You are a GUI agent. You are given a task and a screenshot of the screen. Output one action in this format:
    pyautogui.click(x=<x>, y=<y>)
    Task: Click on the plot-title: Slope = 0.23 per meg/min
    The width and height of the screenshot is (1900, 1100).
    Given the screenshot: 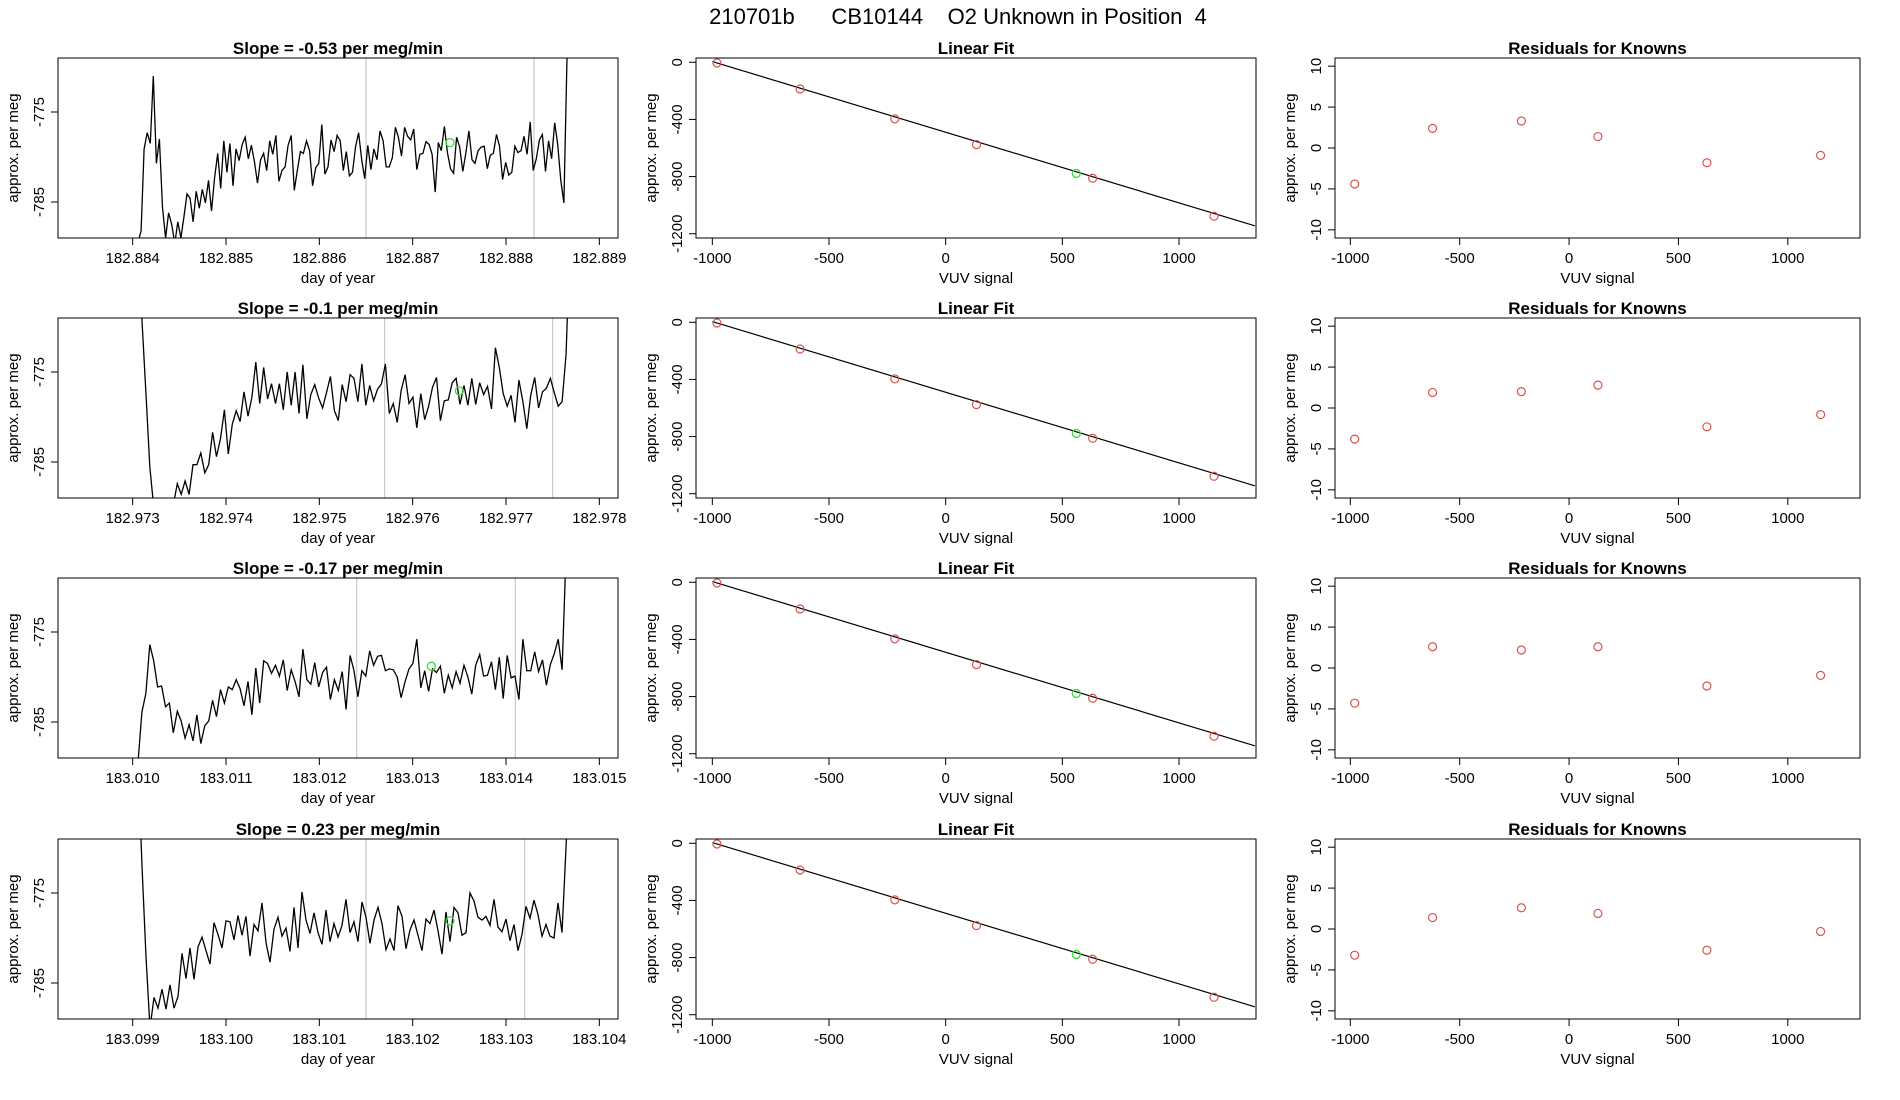 What is the action you would take?
    pyautogui.click(x=338, y=829)
    